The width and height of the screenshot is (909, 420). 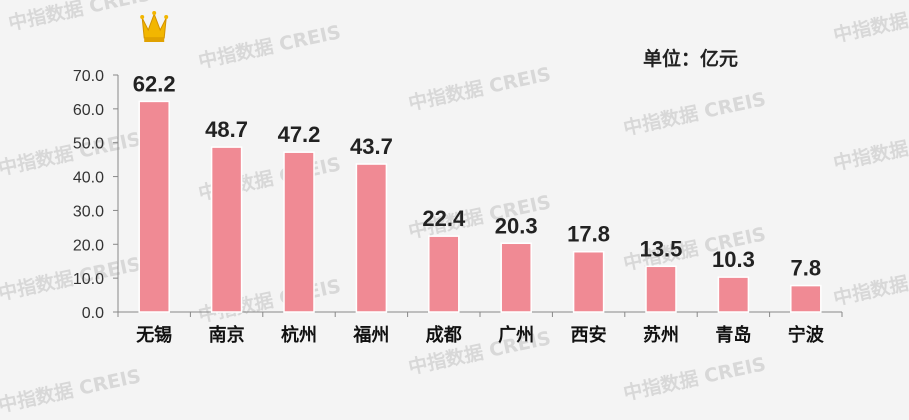 I want to click on y-tick-label: 40.0, so click(x=88, y=178).